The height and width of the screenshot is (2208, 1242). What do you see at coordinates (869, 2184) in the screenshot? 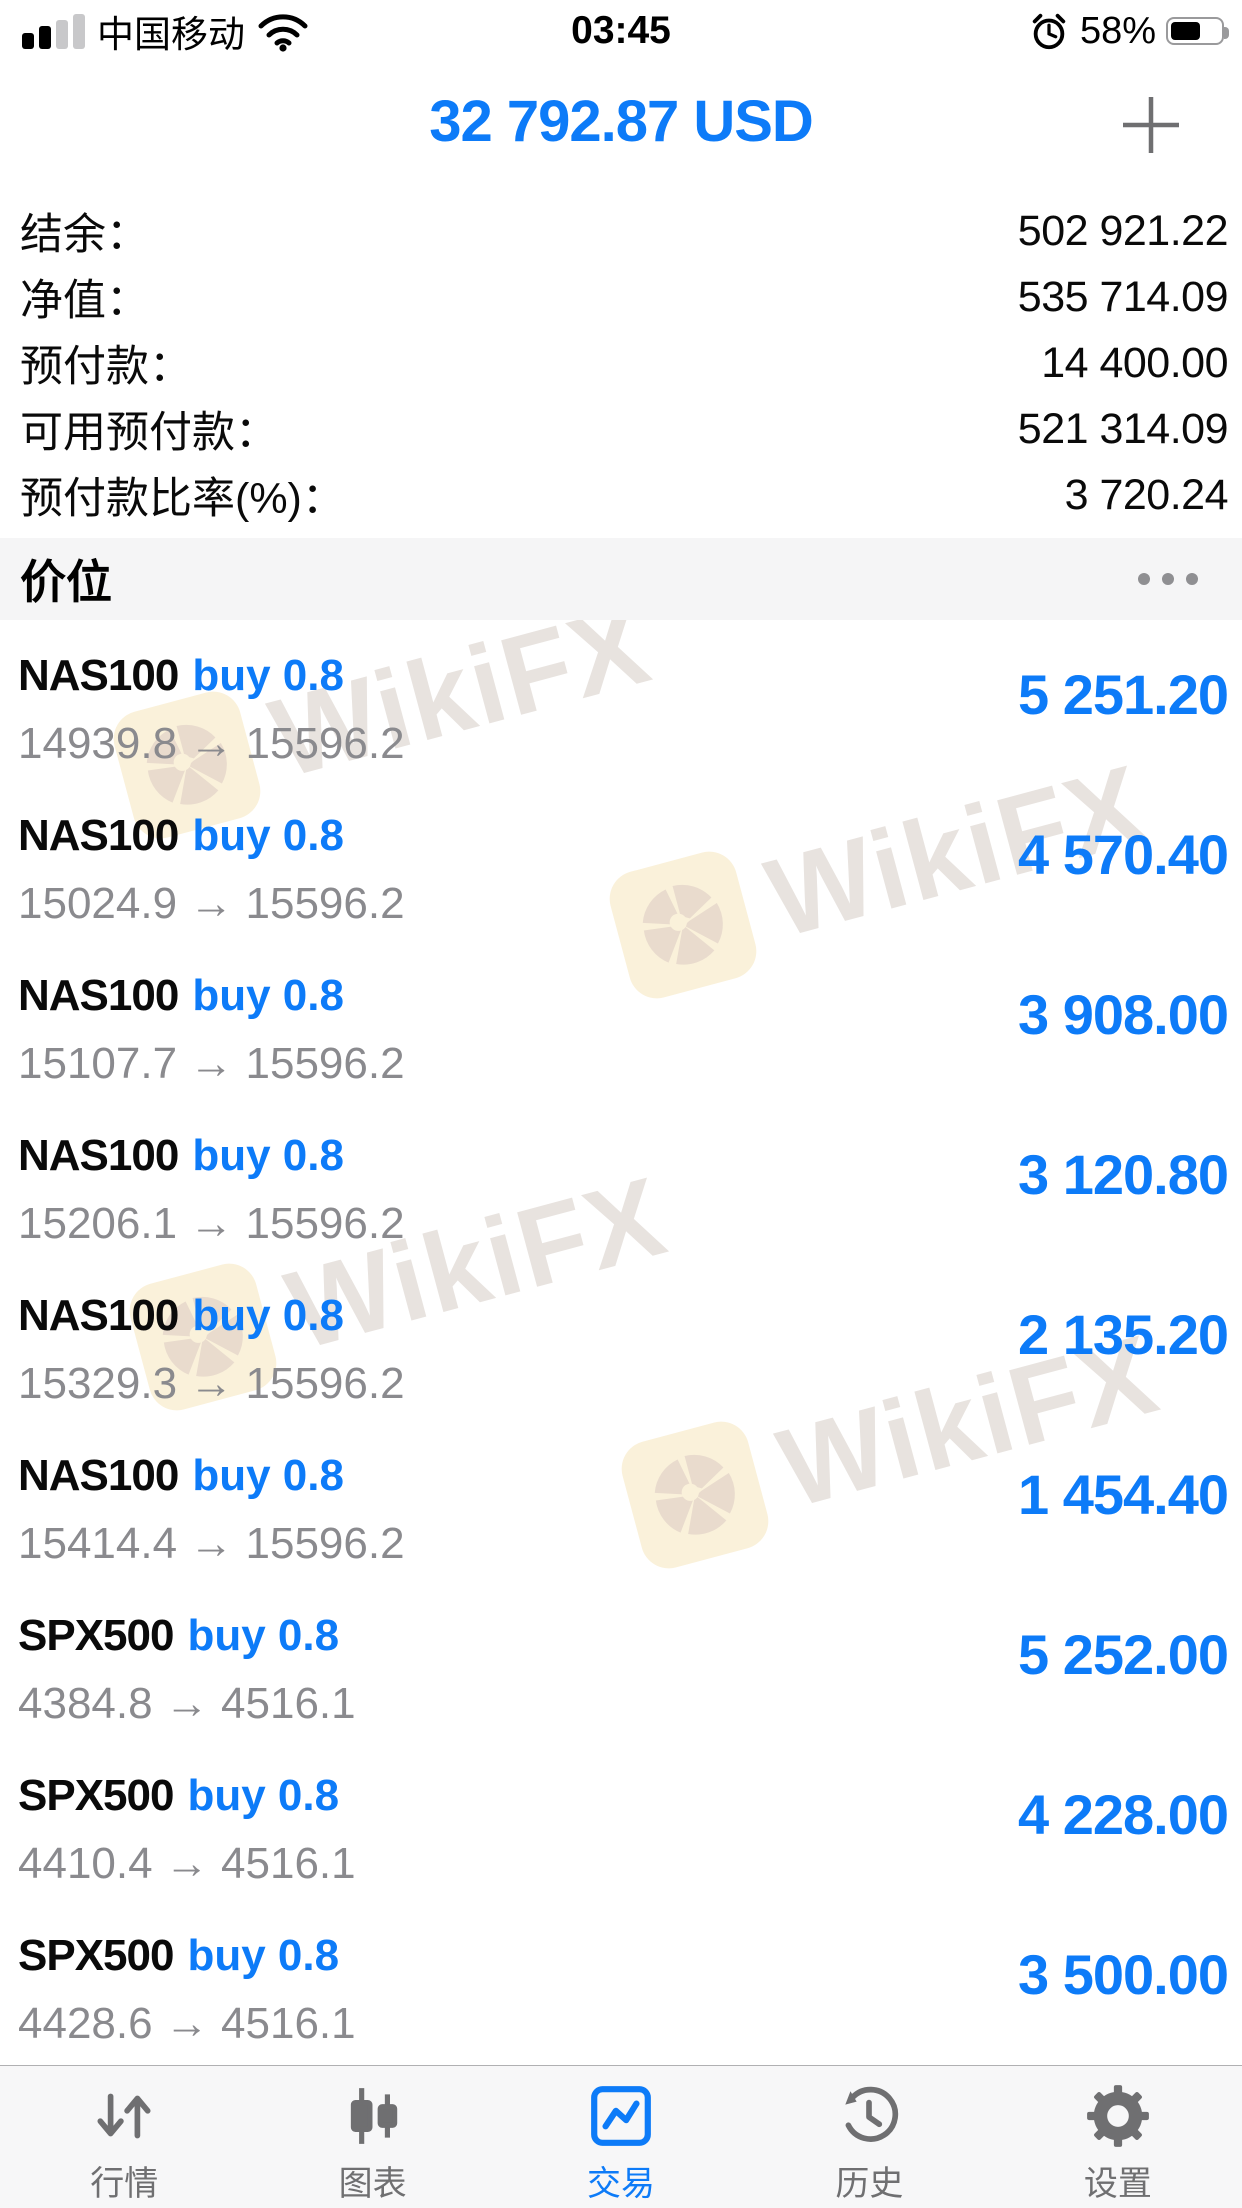
I see `tab-label: 历史` at bounding box center [869, 2184].